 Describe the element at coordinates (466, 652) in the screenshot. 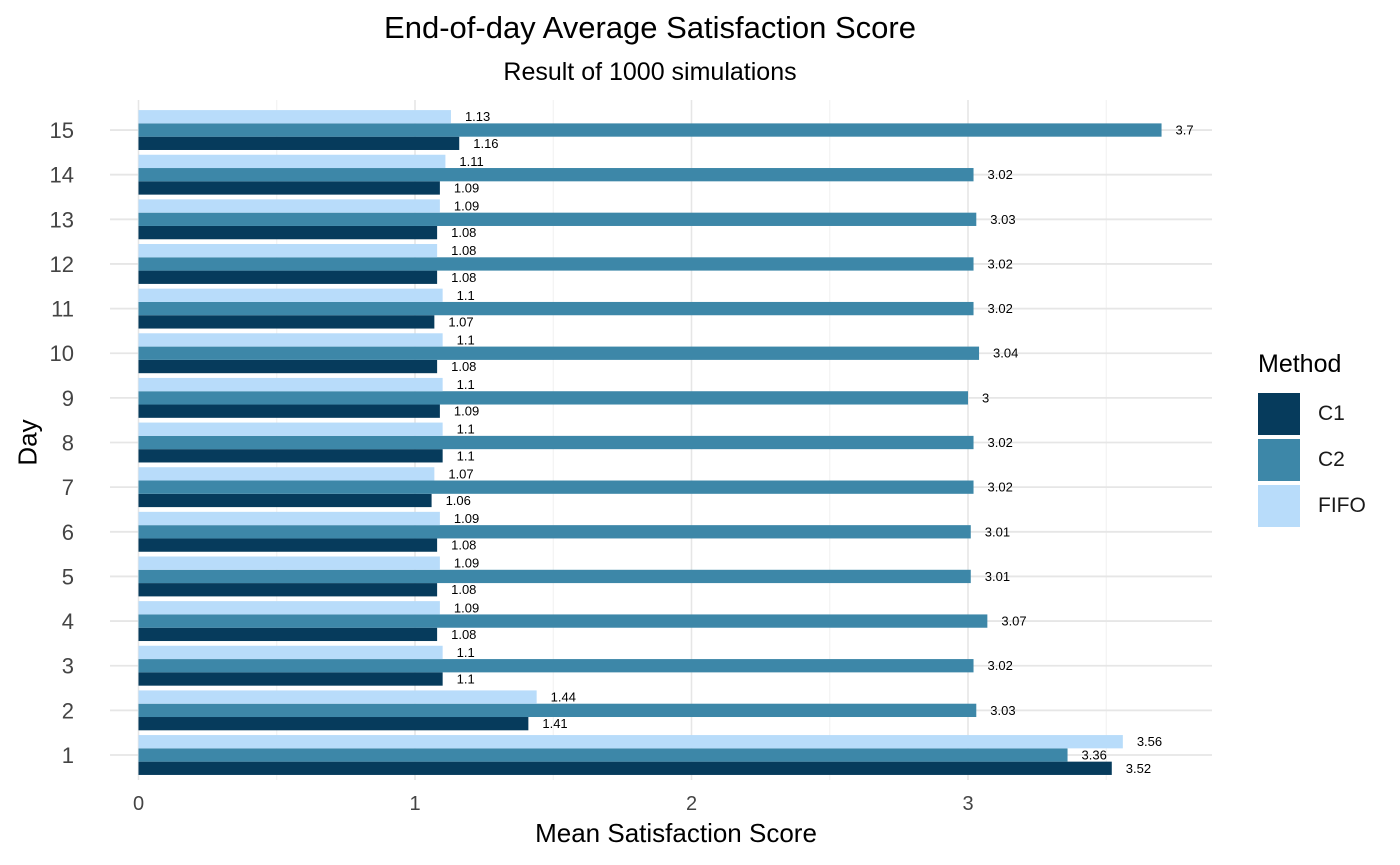

I see `data-label-fifo-day-3: 1.1` at that location.